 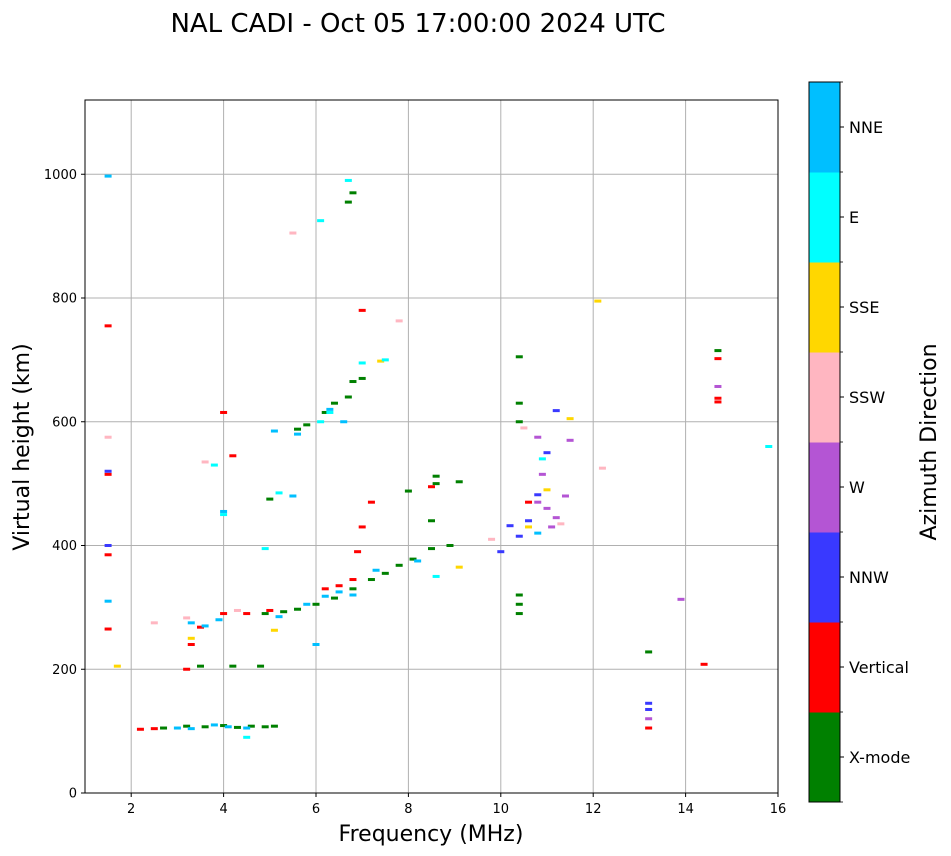 What do you see at coordinates (857, 487) in the screenshot?
I see `colorbar-tick-label: W` at bounding box center [857, 487].